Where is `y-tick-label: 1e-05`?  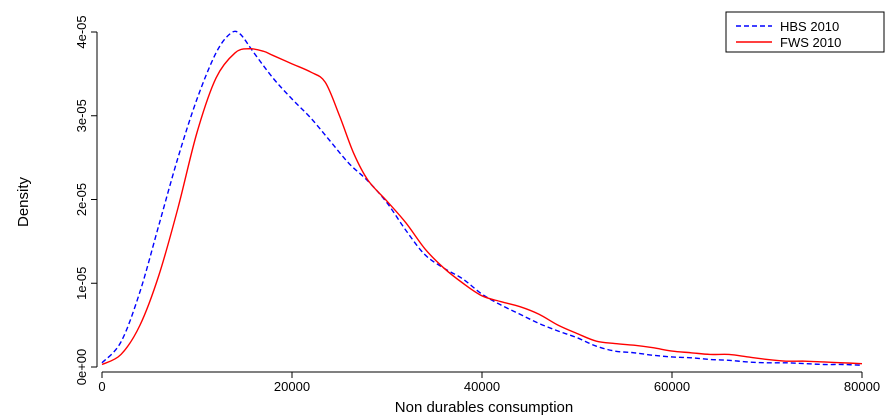 y-tick-label: 1e-05 is located at coordinates (81, 283).